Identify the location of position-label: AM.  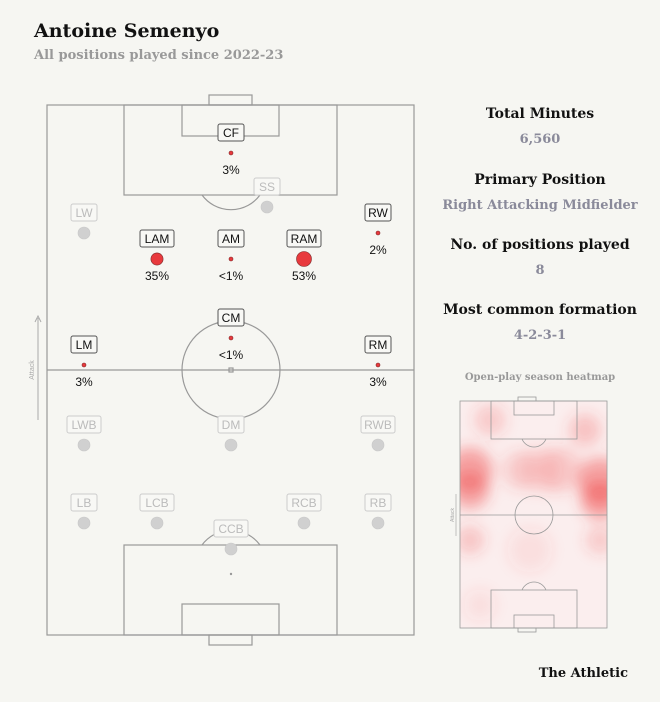
(231, 239).